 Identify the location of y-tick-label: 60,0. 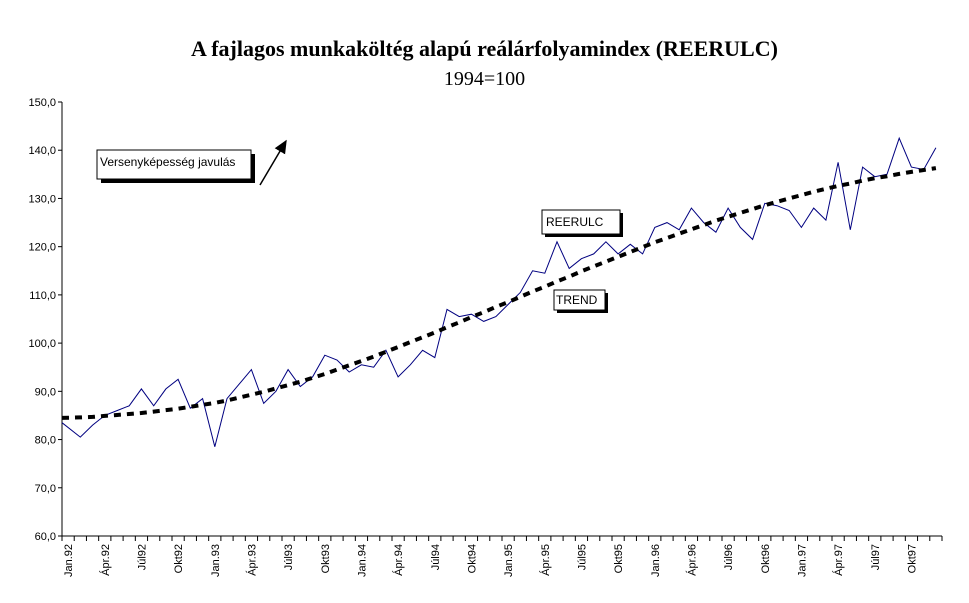
(45, 537).